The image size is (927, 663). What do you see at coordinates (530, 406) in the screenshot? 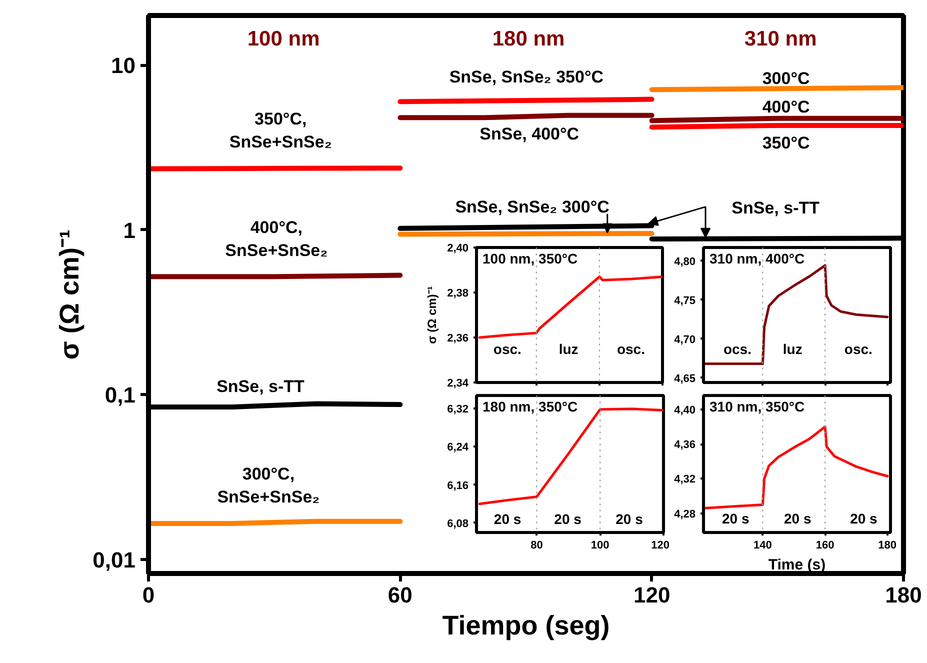
I see `chart-title: 180 nm, 350°C` at bounding box center [530, 406].